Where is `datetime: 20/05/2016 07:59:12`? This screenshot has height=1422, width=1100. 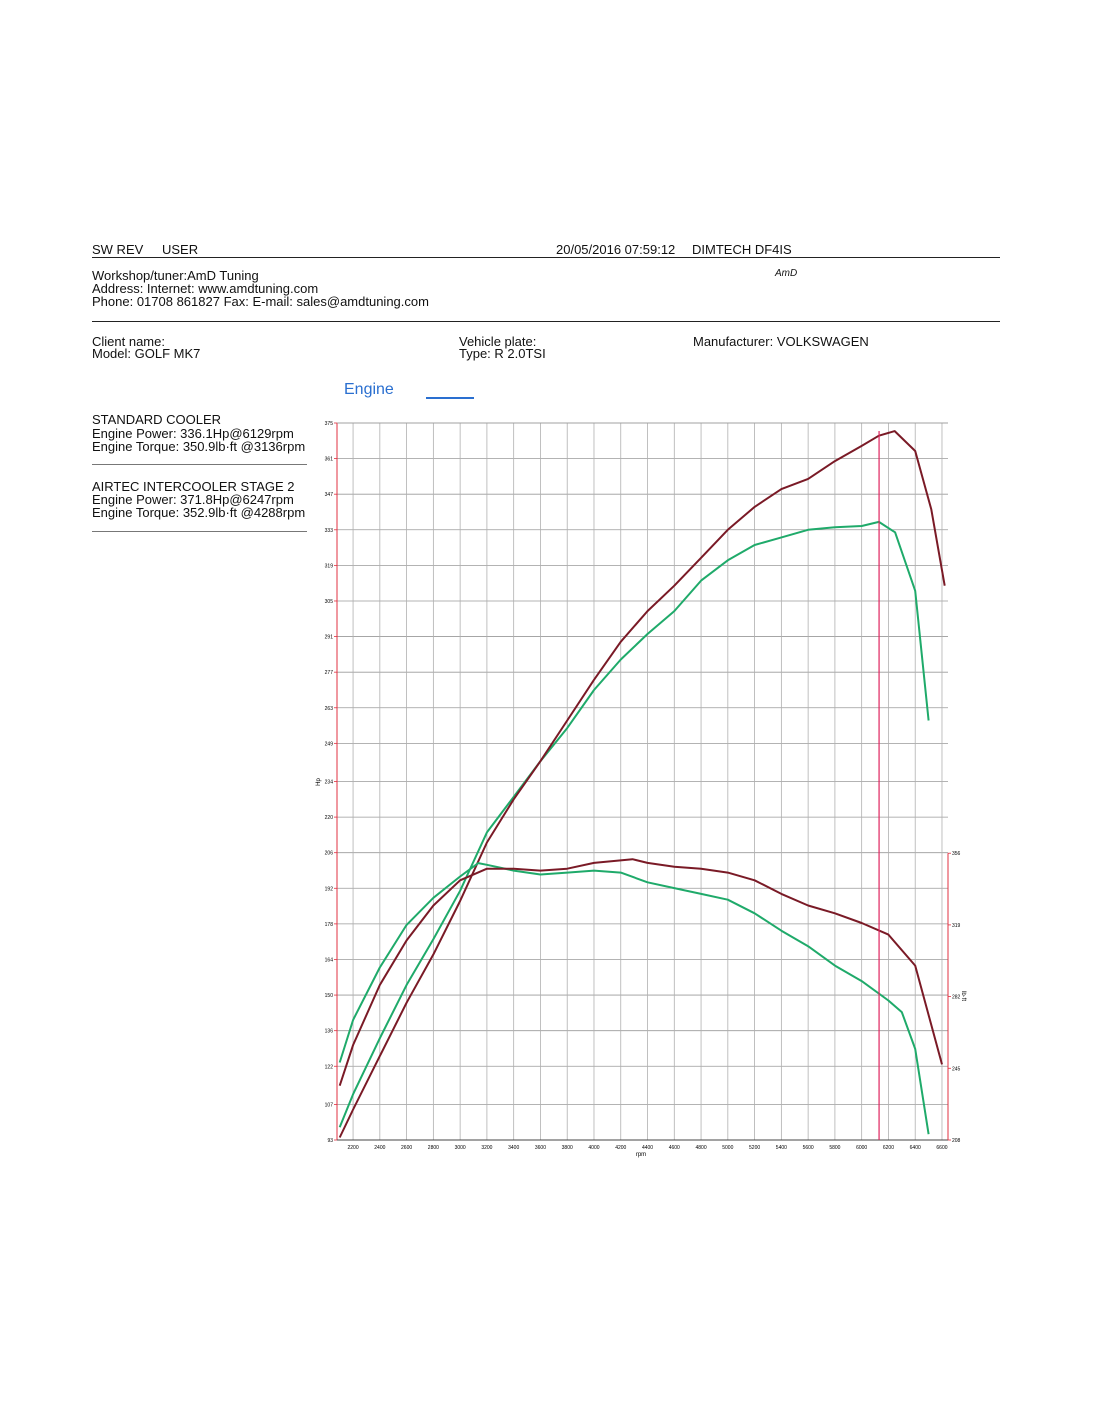 datetime: 20/05/2016 07:59:12 is located at coordinates (616, 249).